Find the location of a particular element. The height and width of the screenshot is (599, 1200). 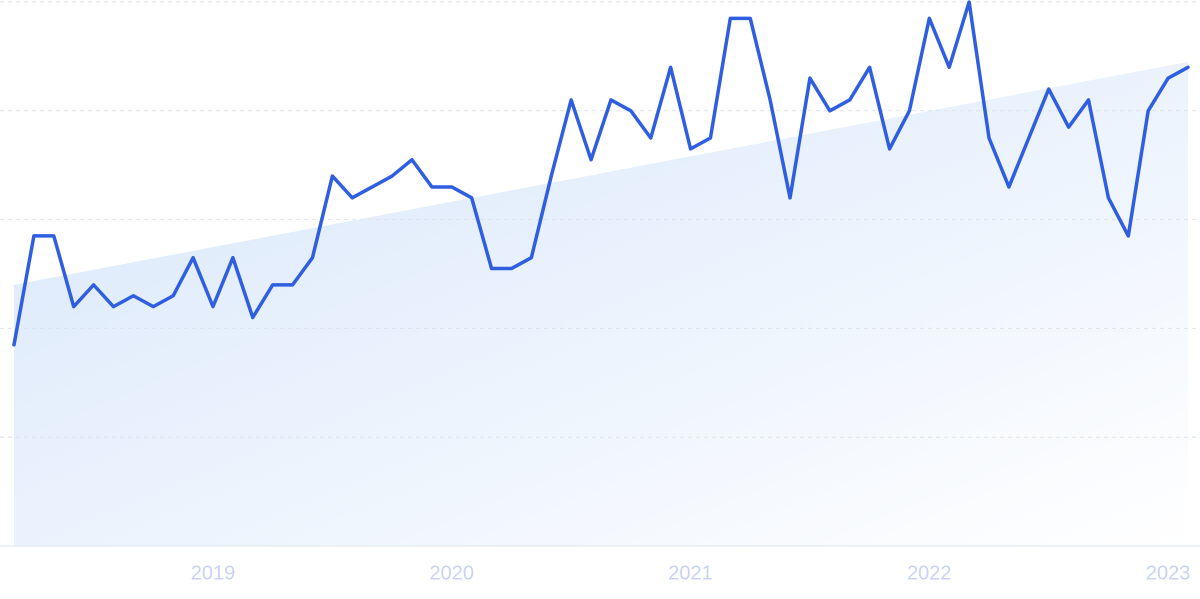

x-tick-label: 2019 is located at coordinates (213, 573).